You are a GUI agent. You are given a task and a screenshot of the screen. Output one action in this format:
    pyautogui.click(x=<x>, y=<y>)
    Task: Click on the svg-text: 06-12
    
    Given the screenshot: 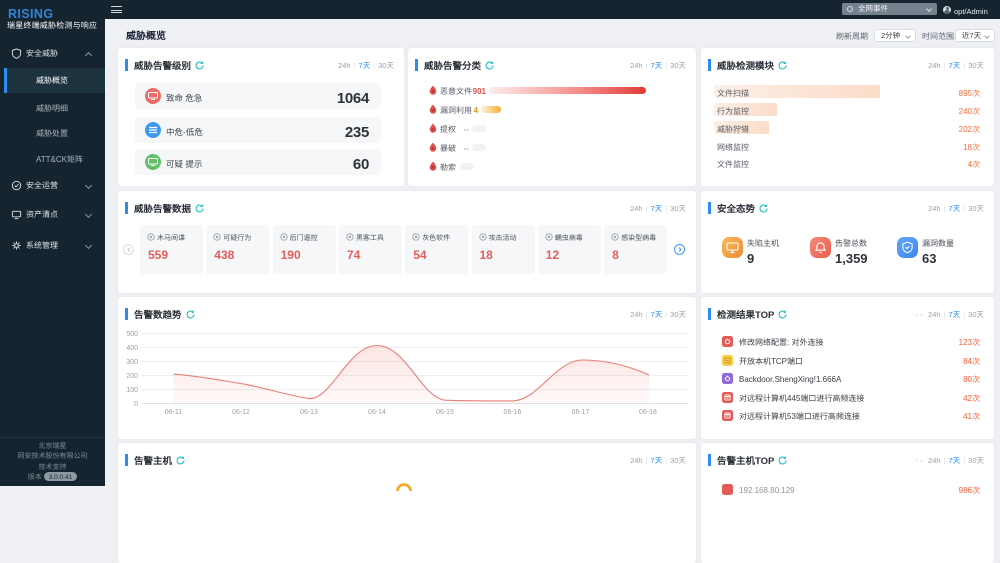 What is the action you would take?
    pyautogui.click(x=241, y=412)
    